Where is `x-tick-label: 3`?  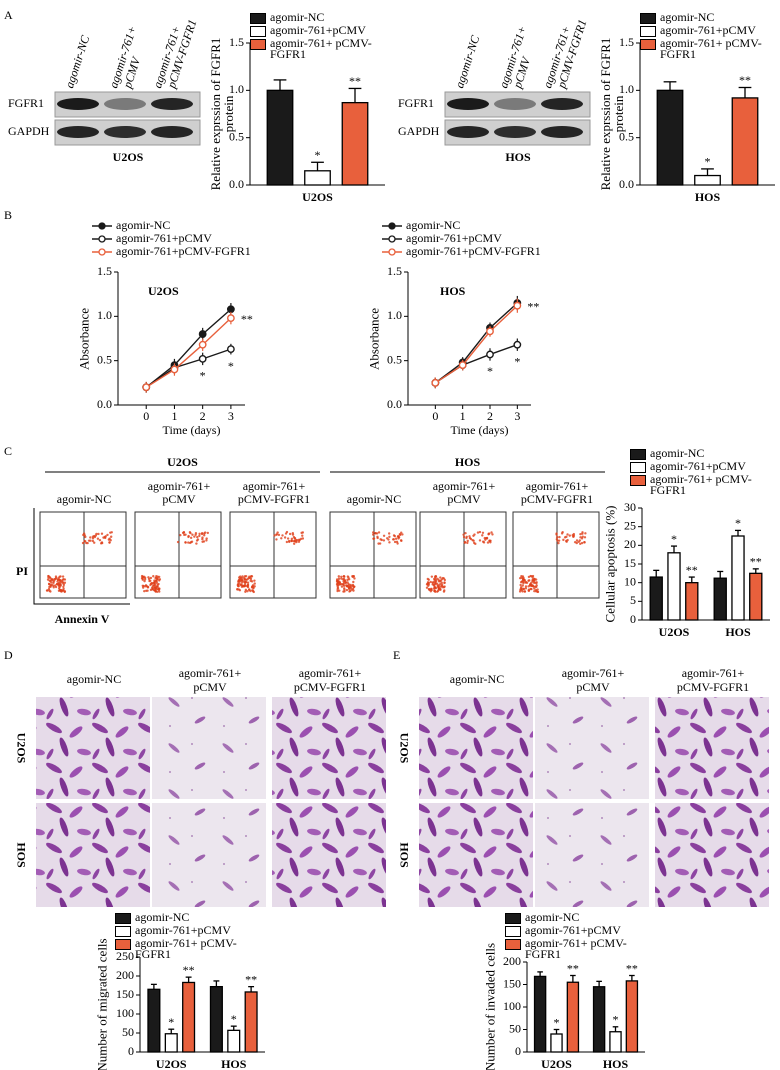
x-tick-label: 3 is located at coordinates (231, 416).